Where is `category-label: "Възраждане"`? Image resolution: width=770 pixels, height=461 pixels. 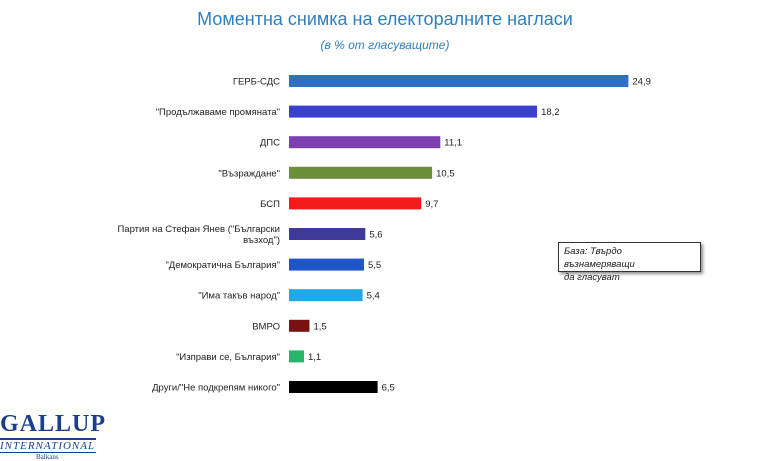
category-label: "Възраждане" is located at coordinates (249, 173).